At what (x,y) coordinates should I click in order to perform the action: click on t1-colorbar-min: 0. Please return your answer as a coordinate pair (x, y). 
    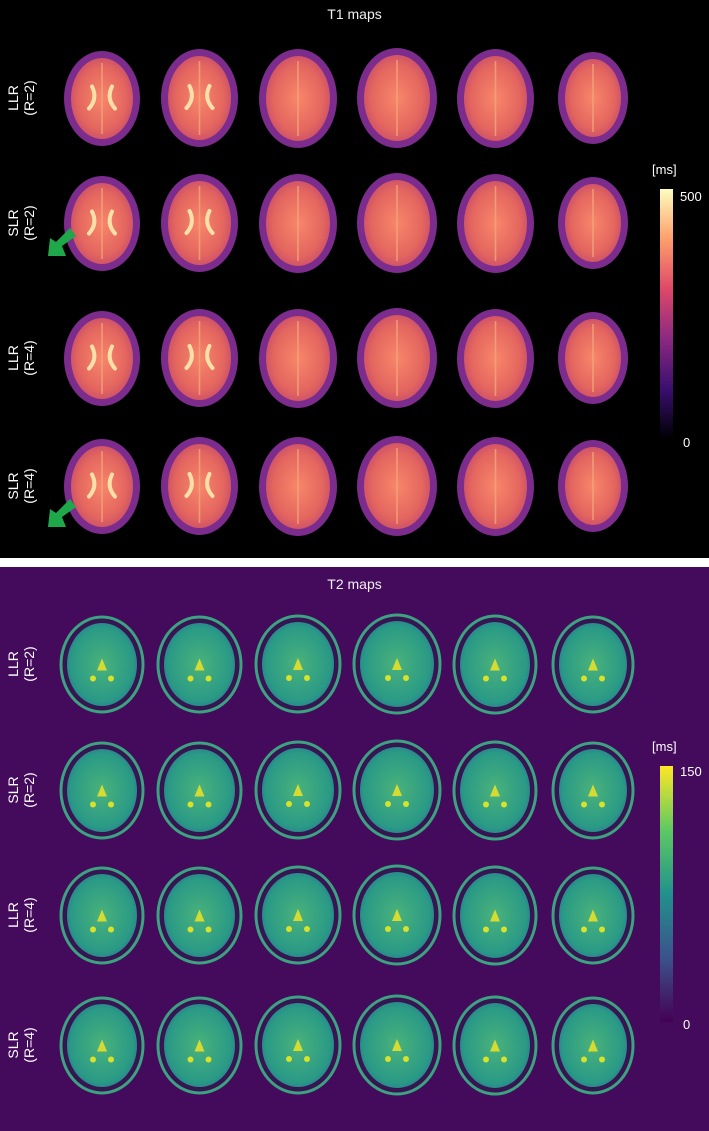
    Looking at the image, I should click on (687, 442).